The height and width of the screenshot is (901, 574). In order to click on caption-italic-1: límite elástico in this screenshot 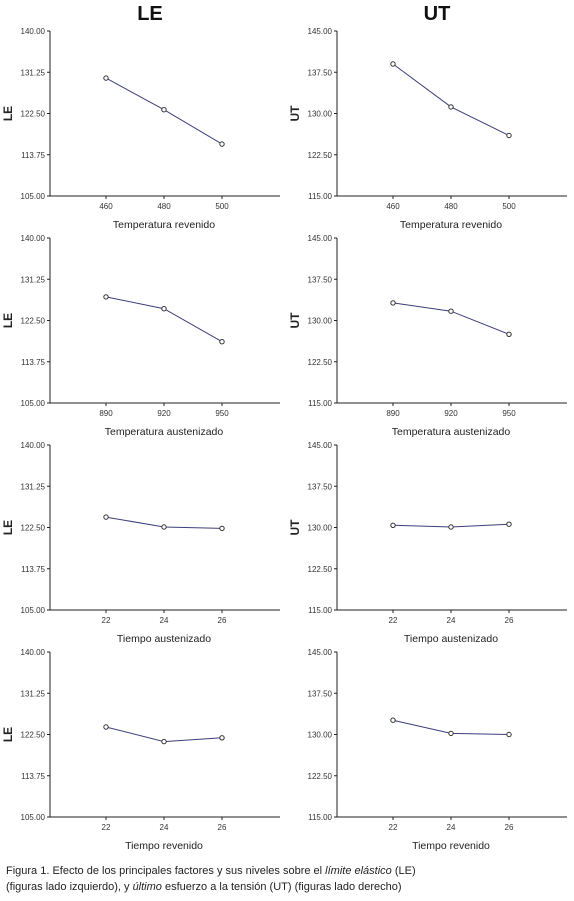, I will do `click(358, 871)`.